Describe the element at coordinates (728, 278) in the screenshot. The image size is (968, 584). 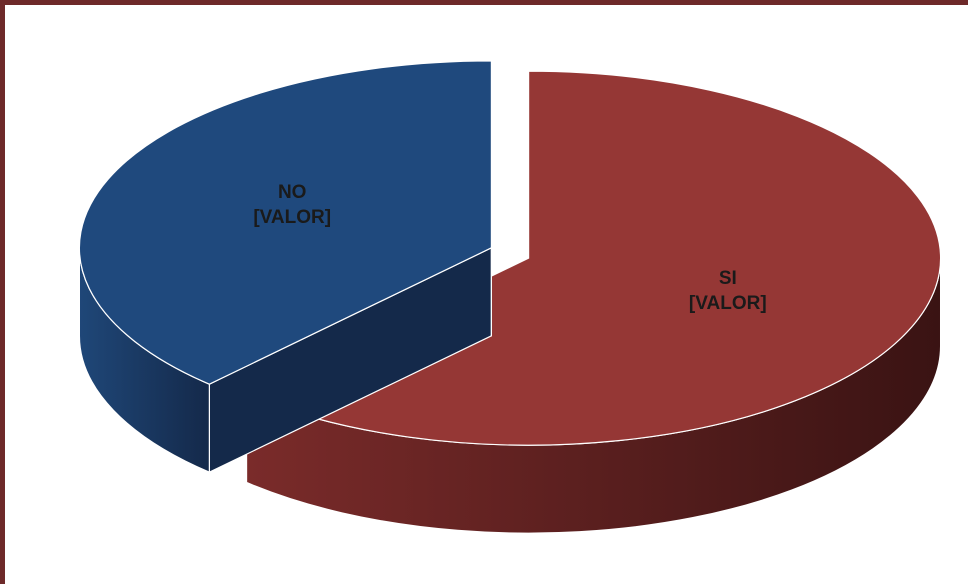
I see `slice-label-name: SI` at that location.